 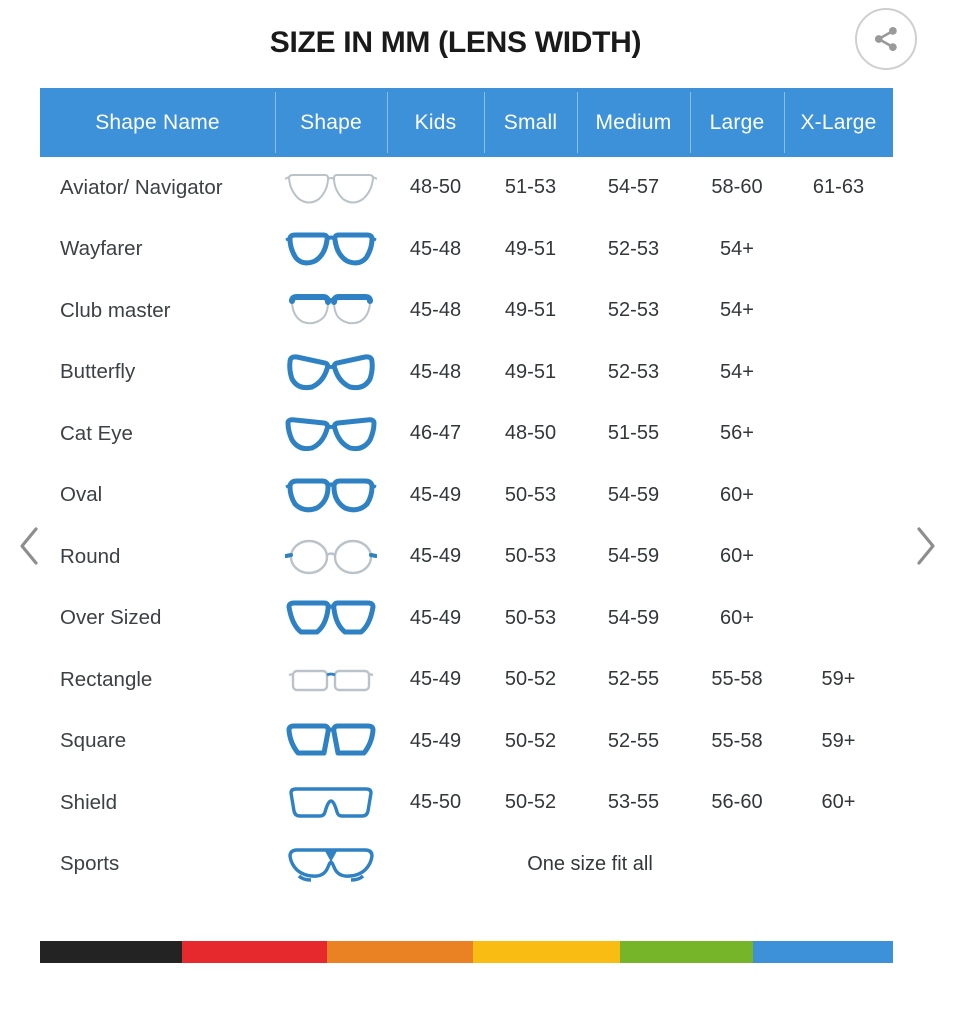 What do you see at coordinates (88, 802) in the screenshot?
I see `cell-shape-name: Shield` at bounding box center [88, 802].